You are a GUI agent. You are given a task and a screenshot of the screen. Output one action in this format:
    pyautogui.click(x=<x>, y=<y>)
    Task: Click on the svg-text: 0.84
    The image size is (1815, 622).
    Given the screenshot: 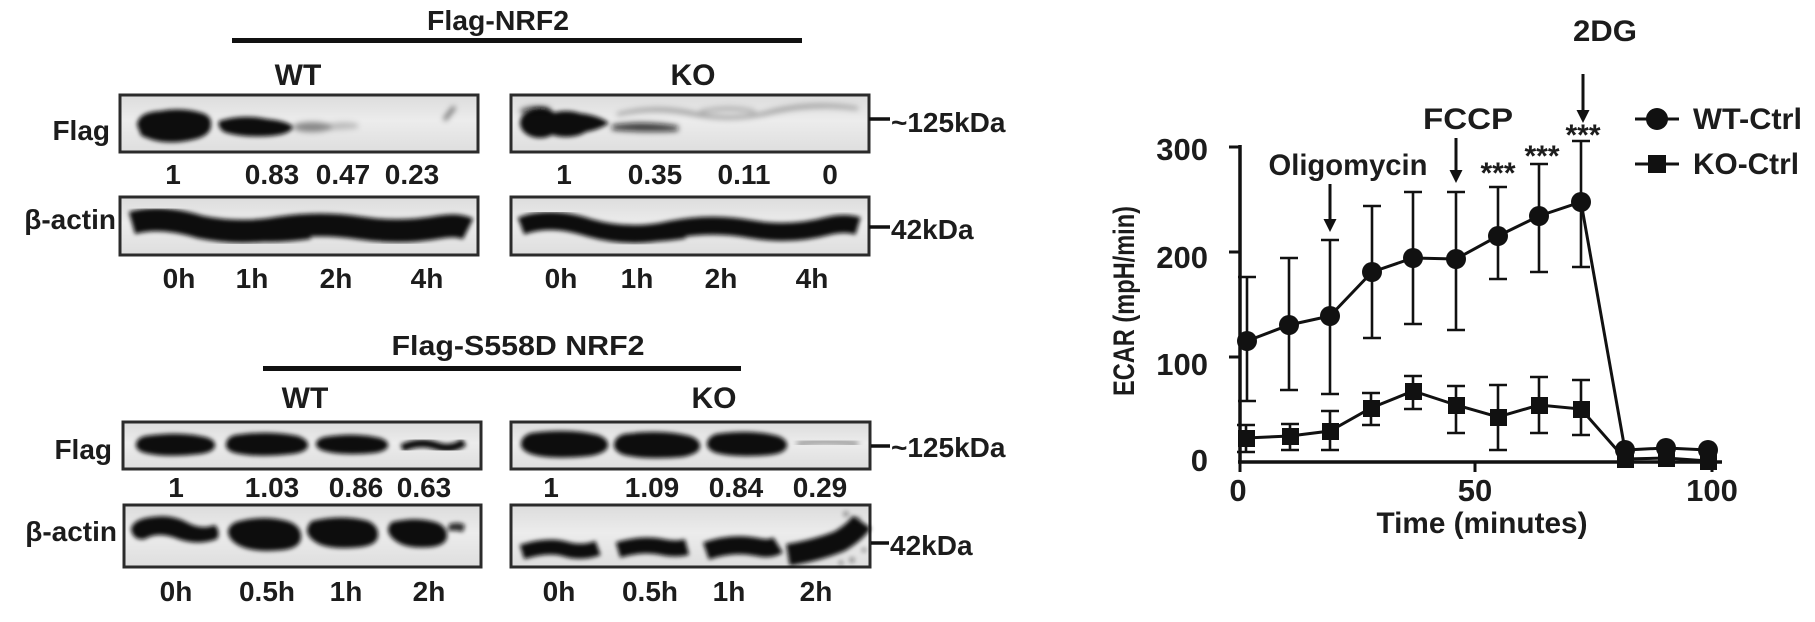 What is the action you would take?
    pyautogui.click(x=736, y=487)
    